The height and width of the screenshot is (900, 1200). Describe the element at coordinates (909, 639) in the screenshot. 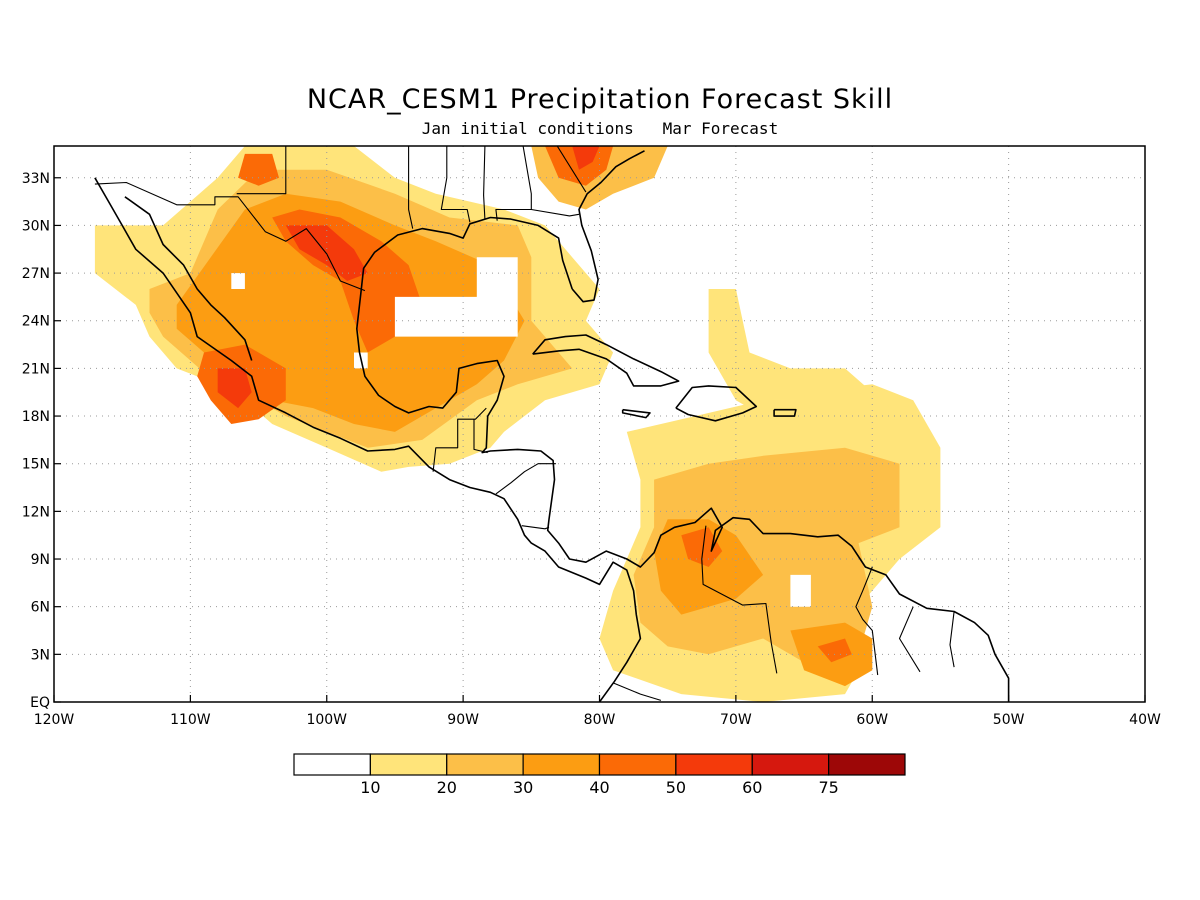

I see `border-guianas` at that location.